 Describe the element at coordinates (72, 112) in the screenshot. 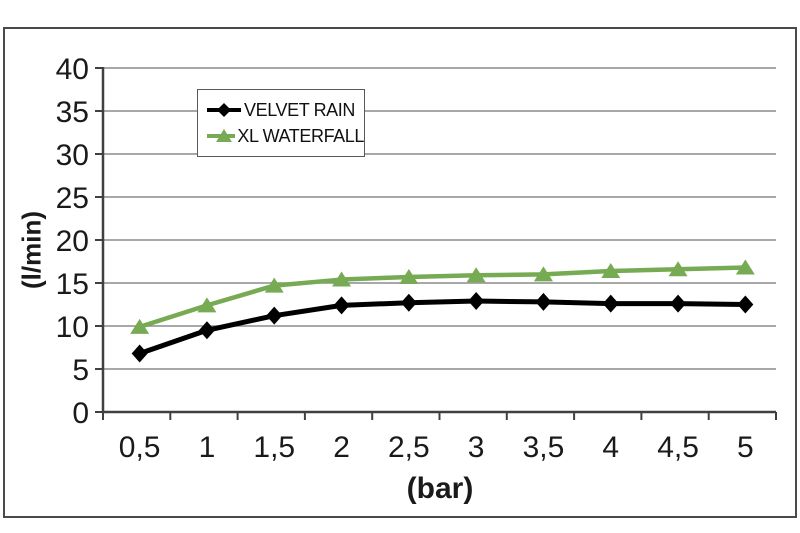

I see `y-tick-label: 35` at that location.